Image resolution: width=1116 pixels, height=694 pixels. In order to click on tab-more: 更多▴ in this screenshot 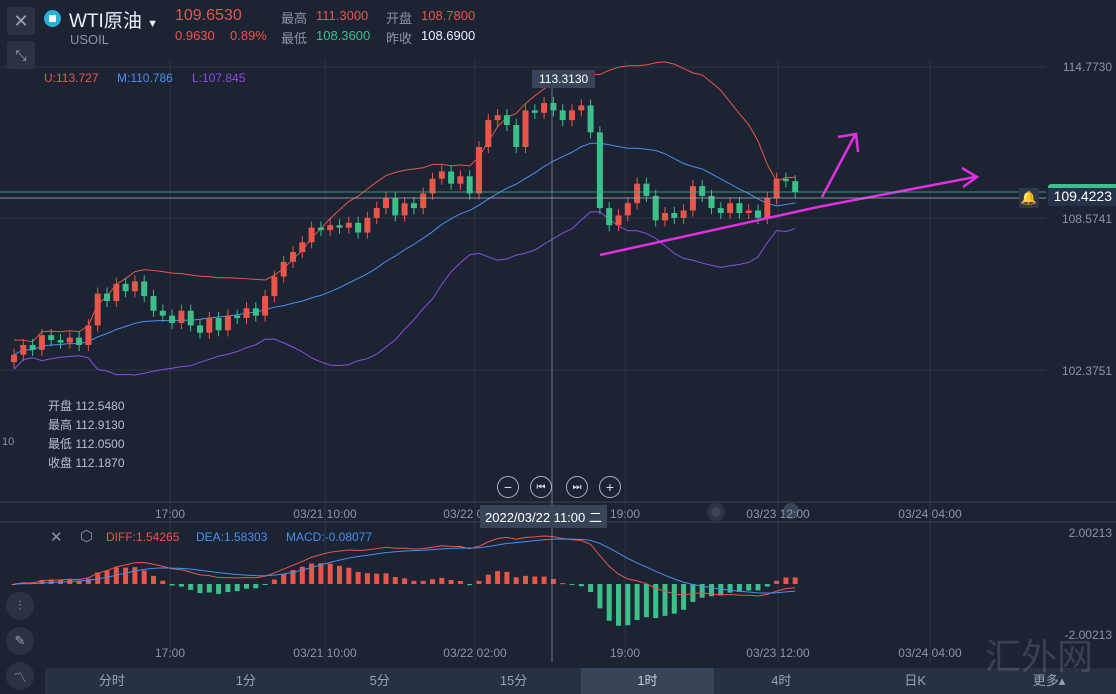, I will do `click(1049, 680)`.